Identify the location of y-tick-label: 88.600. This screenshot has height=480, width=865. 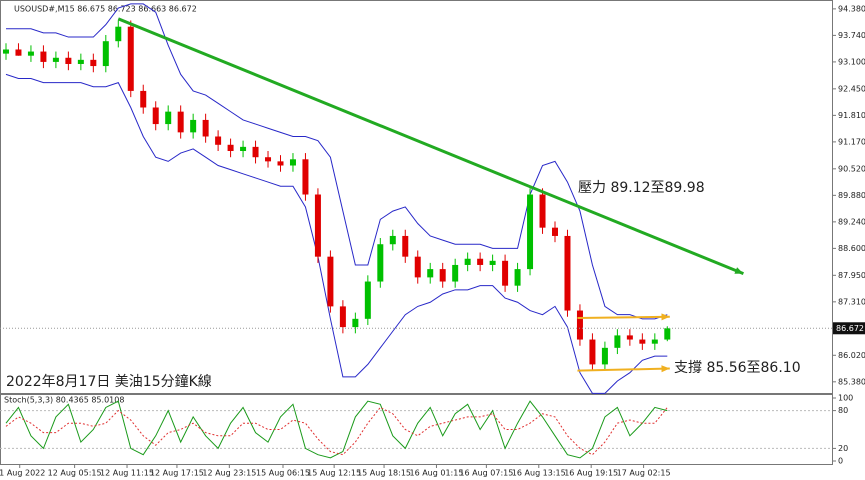
(851, 248).